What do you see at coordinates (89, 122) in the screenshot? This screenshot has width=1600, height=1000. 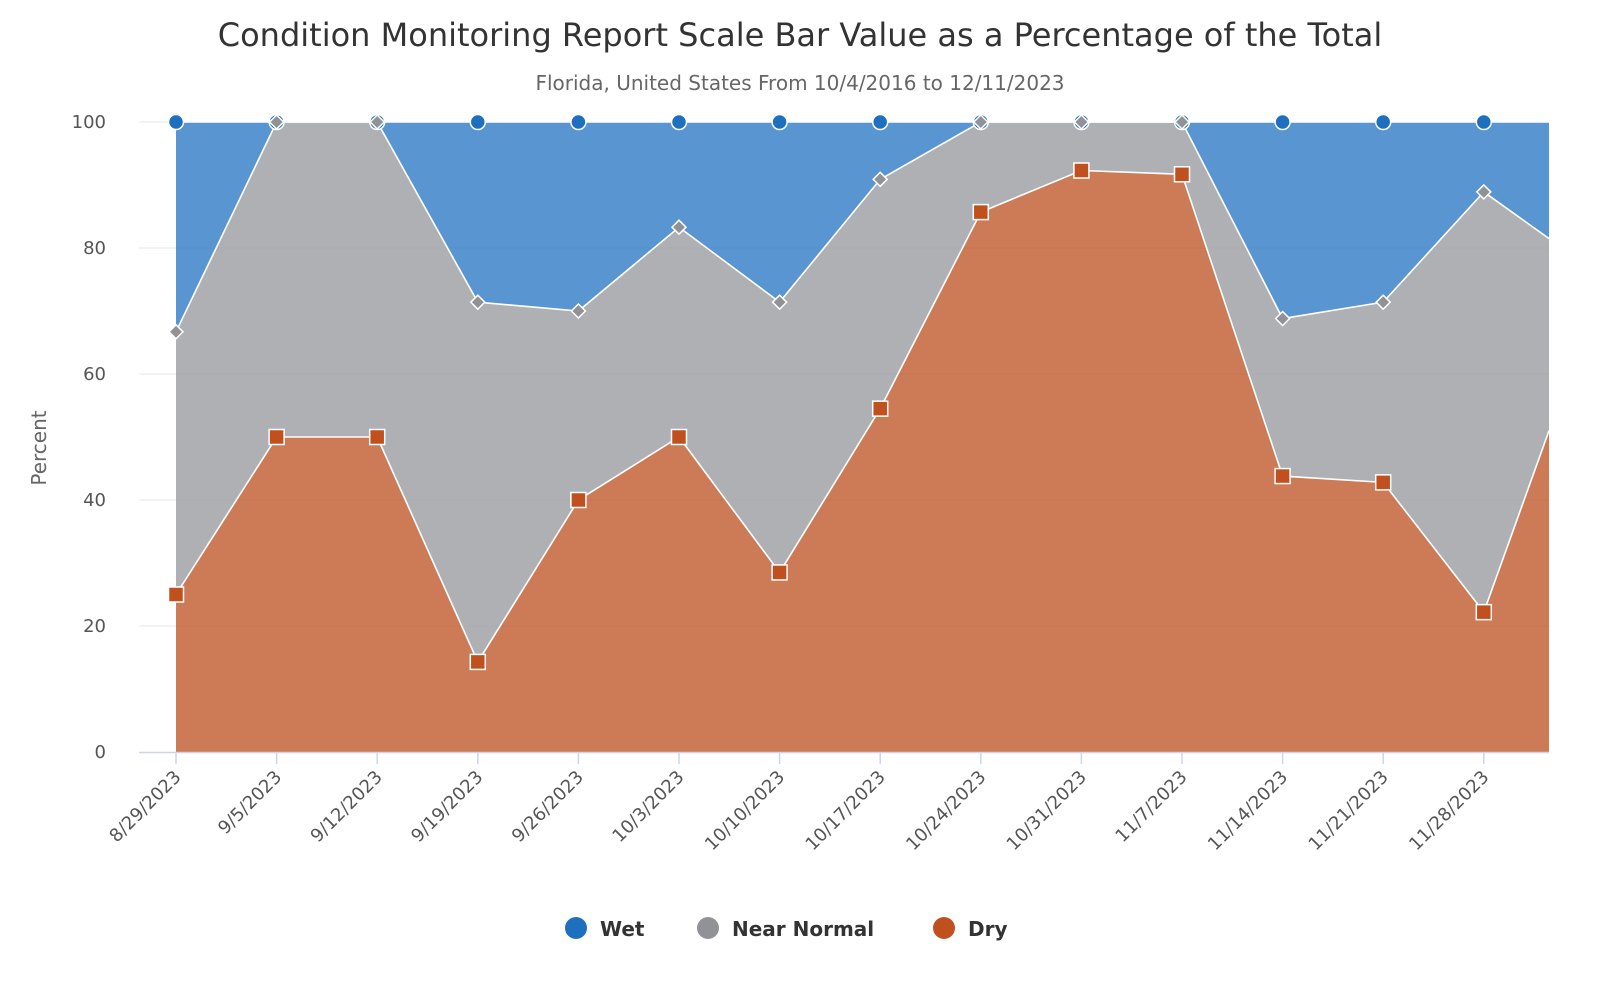 I see `y-tick-label: 100` at bounding box center [89, 122].